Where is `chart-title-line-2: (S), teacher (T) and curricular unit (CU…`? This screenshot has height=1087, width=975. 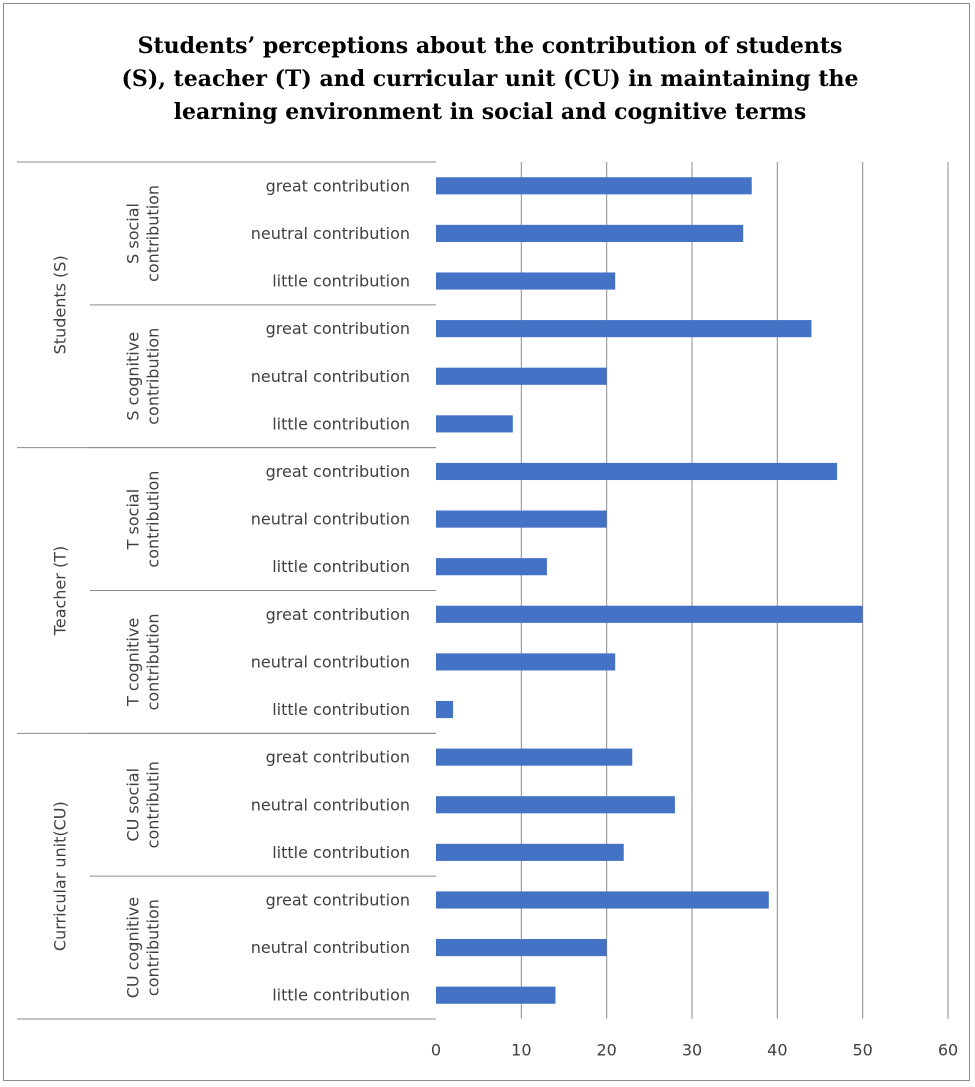 chart-title-line-2: (S), teacher (T) and curricular unit (CU… is located at coordinates (490, 79).